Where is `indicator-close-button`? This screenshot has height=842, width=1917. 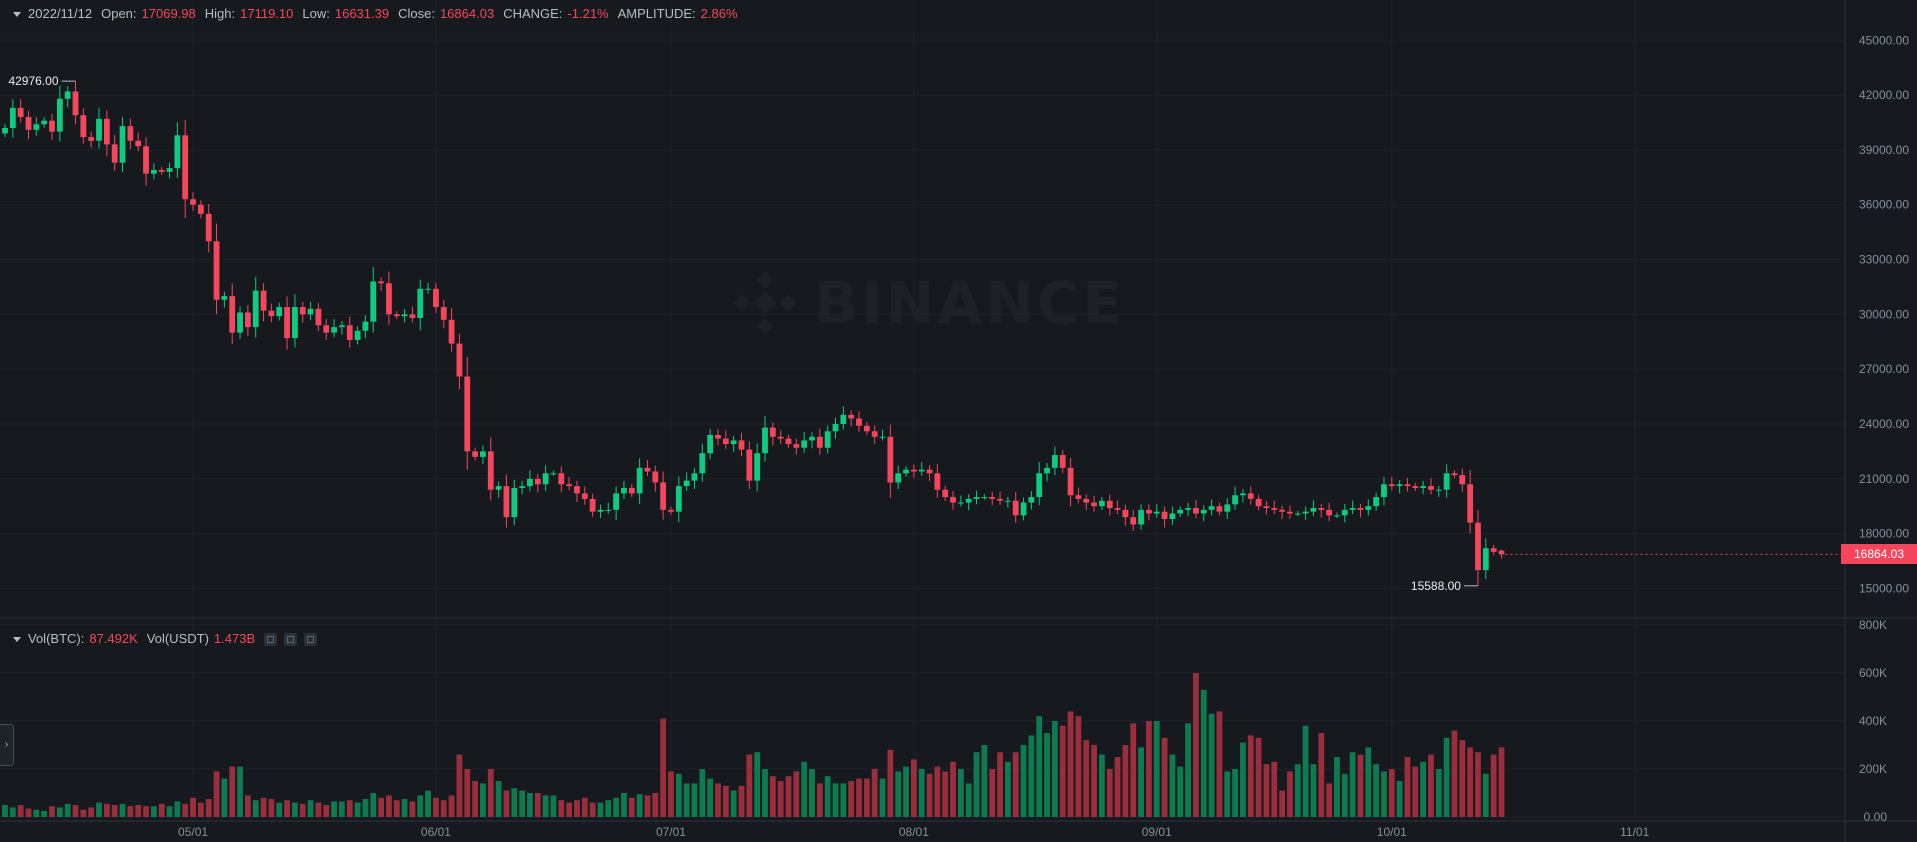
indicator-close-button is located at coordinates (311, 639).